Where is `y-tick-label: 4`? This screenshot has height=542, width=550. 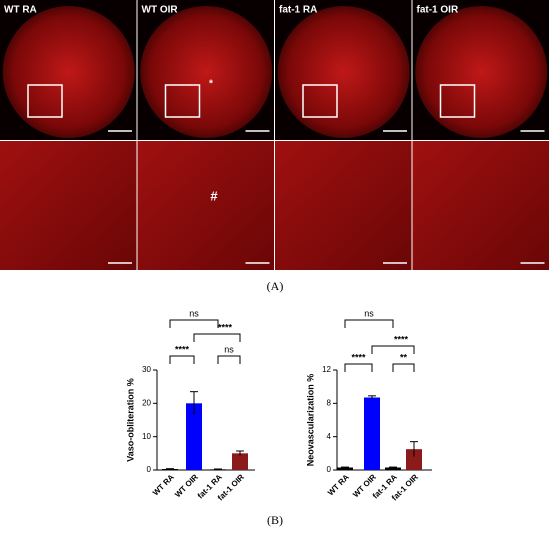 y-tick-label: 4 is located at coordinates (329, 436).